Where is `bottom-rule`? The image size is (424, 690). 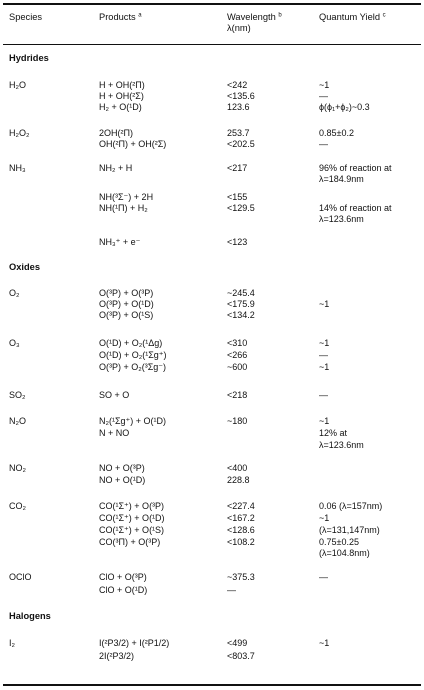
bottom-rule is located at coordinates (212, 685).